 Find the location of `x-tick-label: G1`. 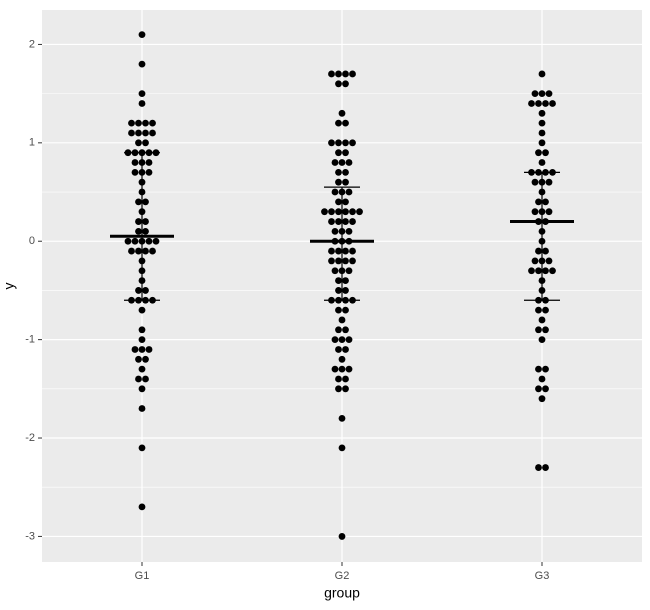

x-tick-label: G1 is located at coordinates (142, 576).